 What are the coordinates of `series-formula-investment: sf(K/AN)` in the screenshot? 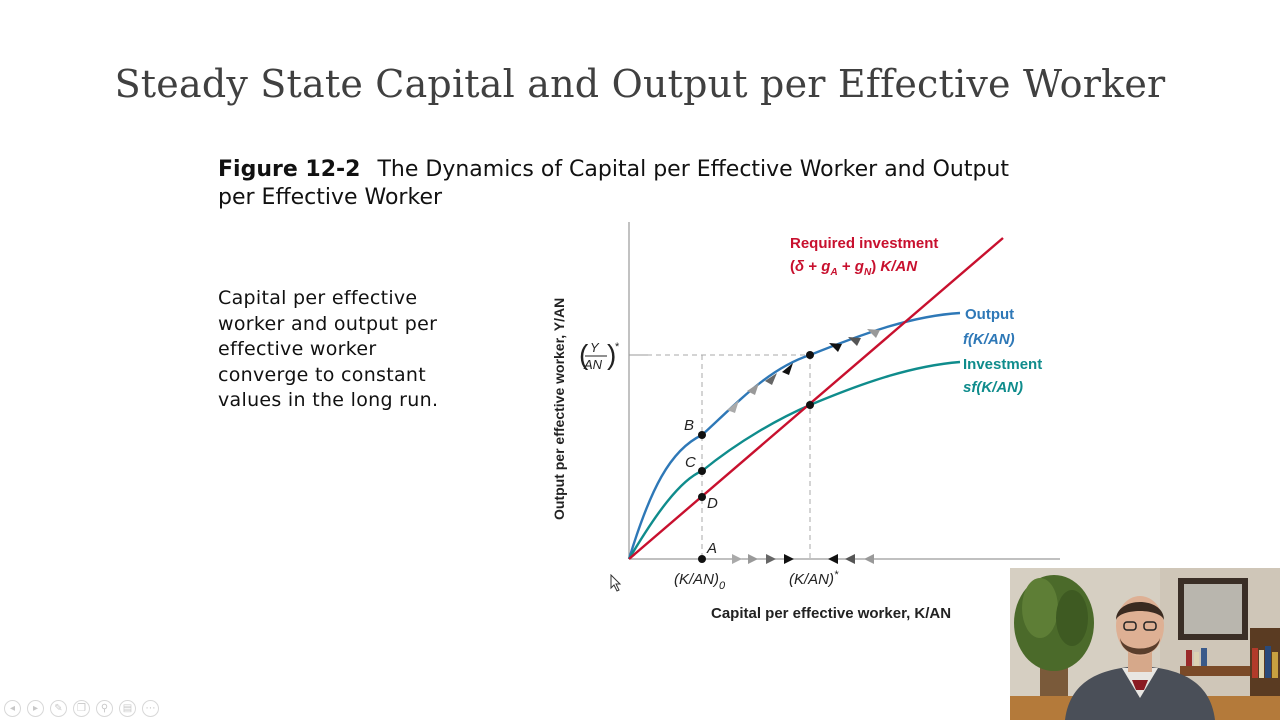 It's located at (993, 387).